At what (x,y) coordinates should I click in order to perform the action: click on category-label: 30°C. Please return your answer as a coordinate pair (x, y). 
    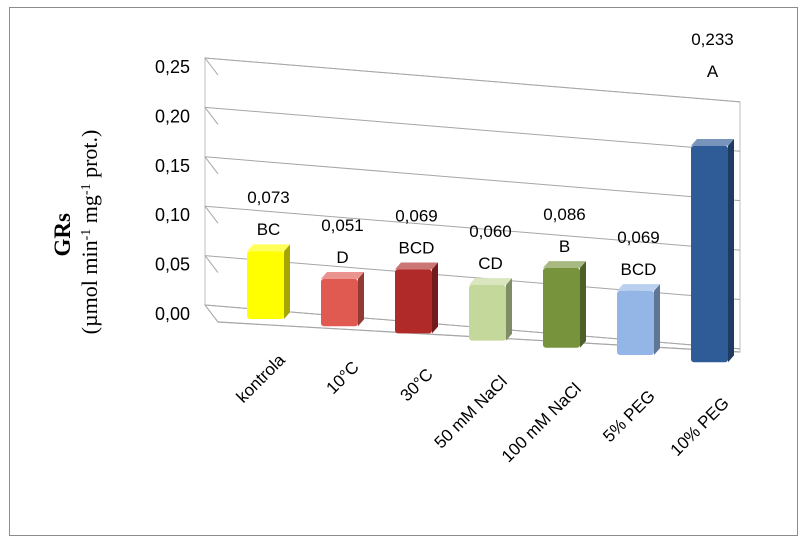
    Looking at the image, I should click on (417, 385).